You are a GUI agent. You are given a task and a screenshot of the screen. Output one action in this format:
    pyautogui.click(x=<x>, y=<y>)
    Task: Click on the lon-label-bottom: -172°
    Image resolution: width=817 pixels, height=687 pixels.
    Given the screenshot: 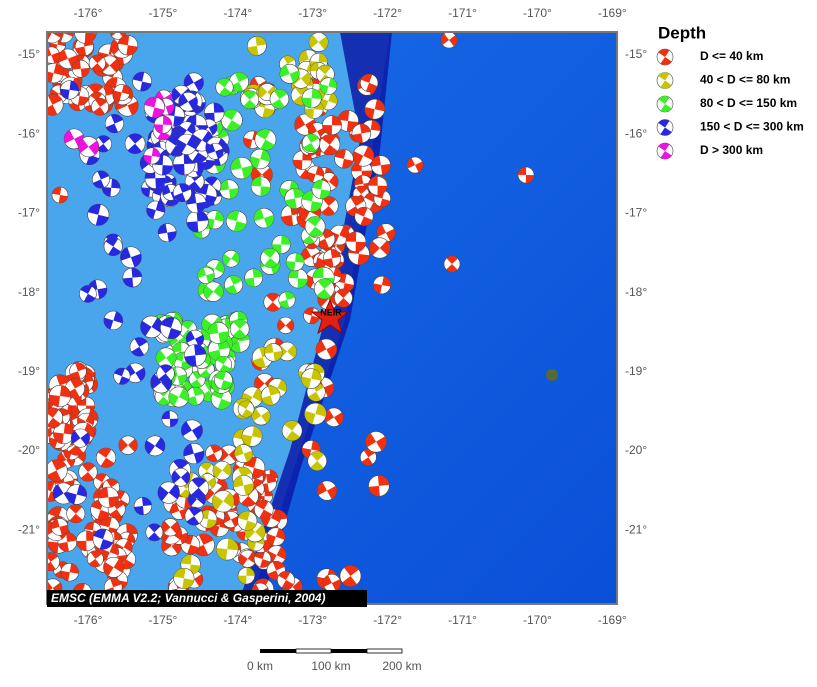 What is the action you would take?
    pyautogui.click(x=387, y=620)
    